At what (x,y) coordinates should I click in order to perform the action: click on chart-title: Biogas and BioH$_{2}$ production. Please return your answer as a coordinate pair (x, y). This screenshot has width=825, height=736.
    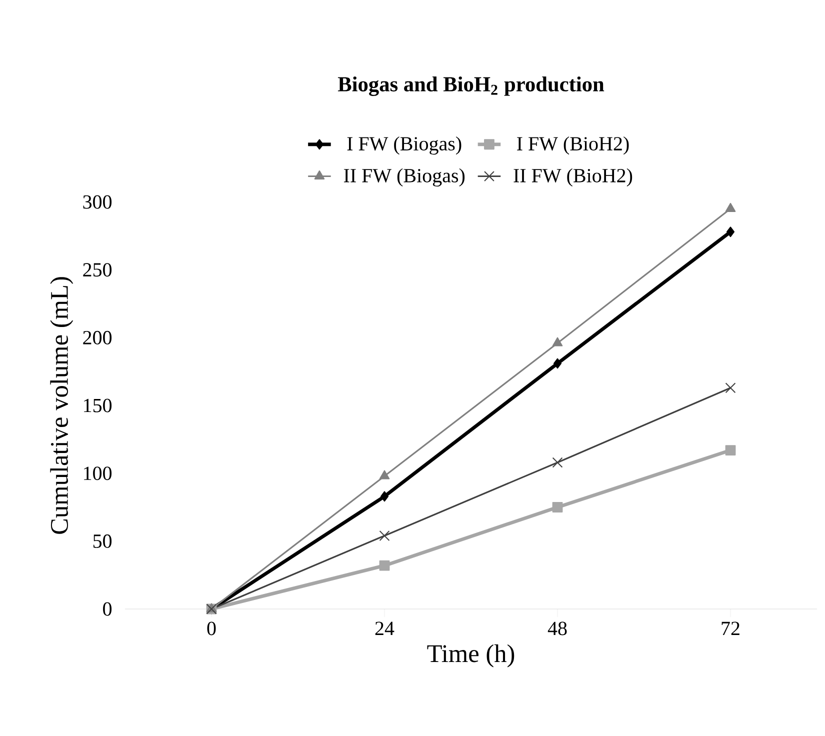
    Looking at the image, I should click on (471, 86).